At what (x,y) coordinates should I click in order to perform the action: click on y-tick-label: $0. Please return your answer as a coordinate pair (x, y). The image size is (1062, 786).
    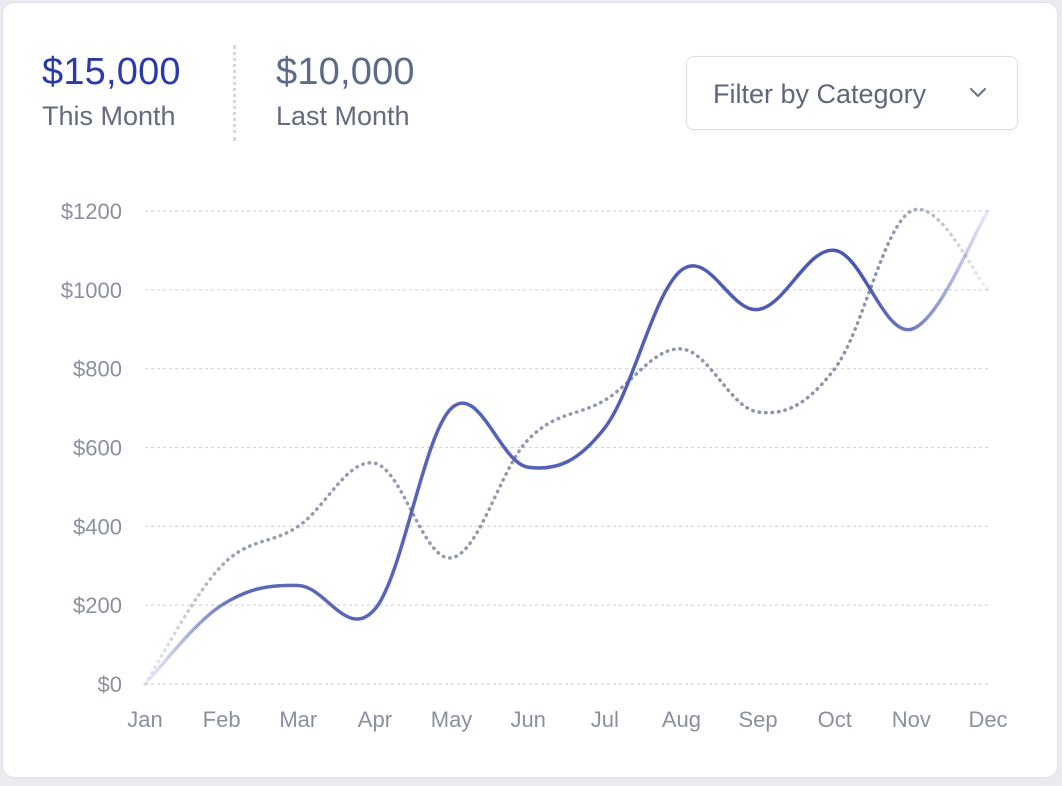
    Looking at the image, I should click on (110, 684).